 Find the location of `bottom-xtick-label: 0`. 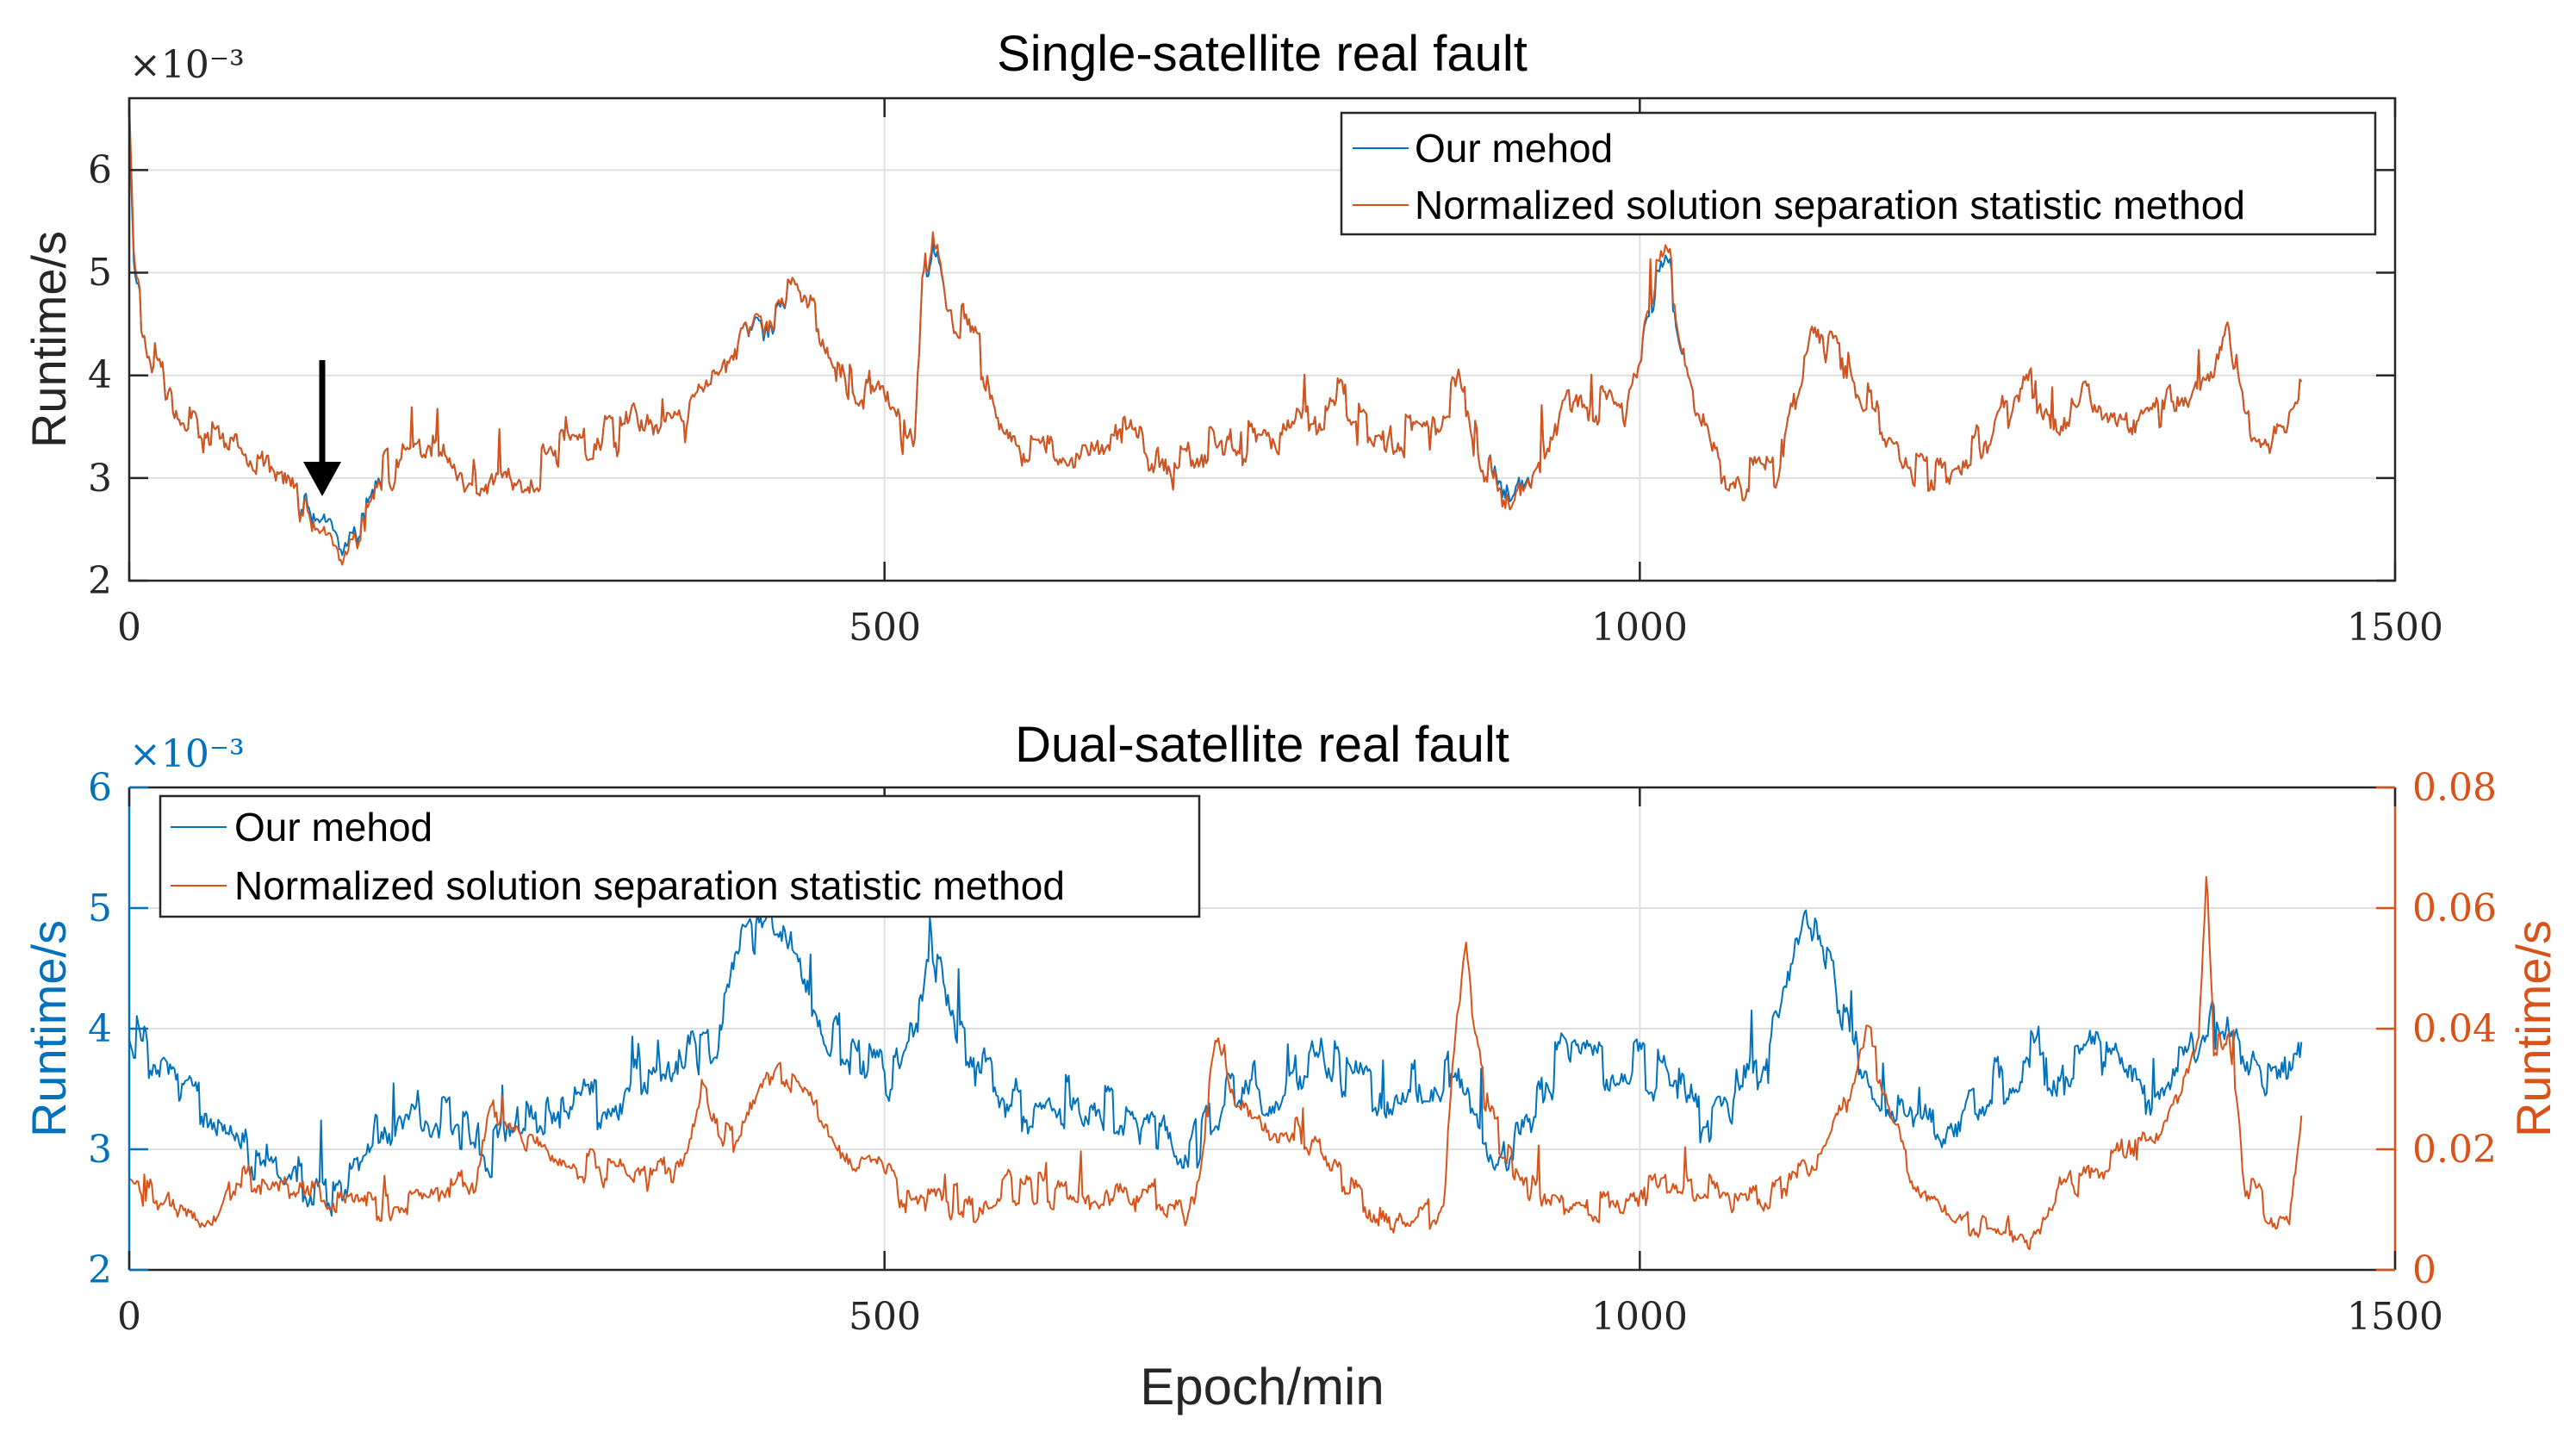

bottom-xtick-label: 0 is located at coordinates (129, 1317).